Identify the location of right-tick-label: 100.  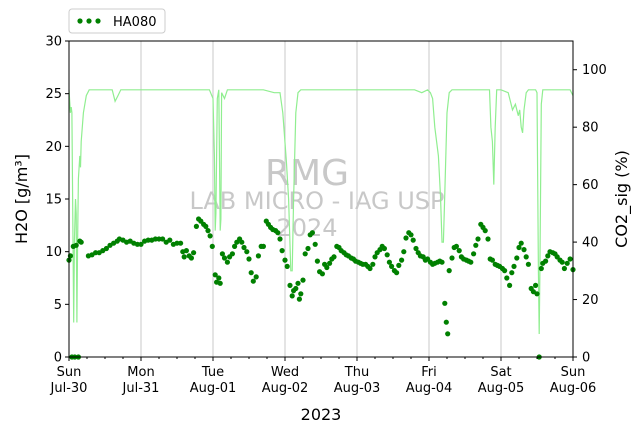
(594, 70).